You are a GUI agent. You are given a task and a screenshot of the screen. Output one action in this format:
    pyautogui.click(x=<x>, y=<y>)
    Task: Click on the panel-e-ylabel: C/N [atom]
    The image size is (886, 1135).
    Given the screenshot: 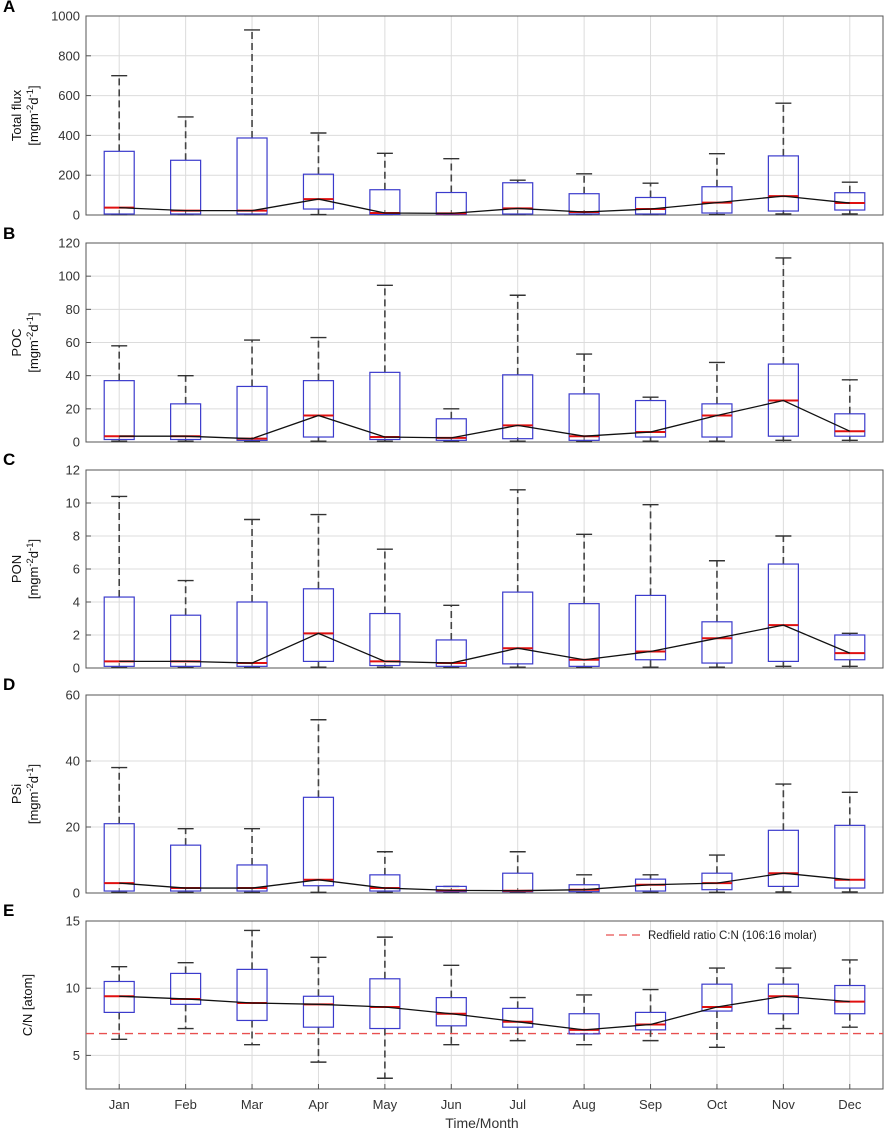 What is the action you would take?
    pyautogui.click(x=27, y=1005)
    